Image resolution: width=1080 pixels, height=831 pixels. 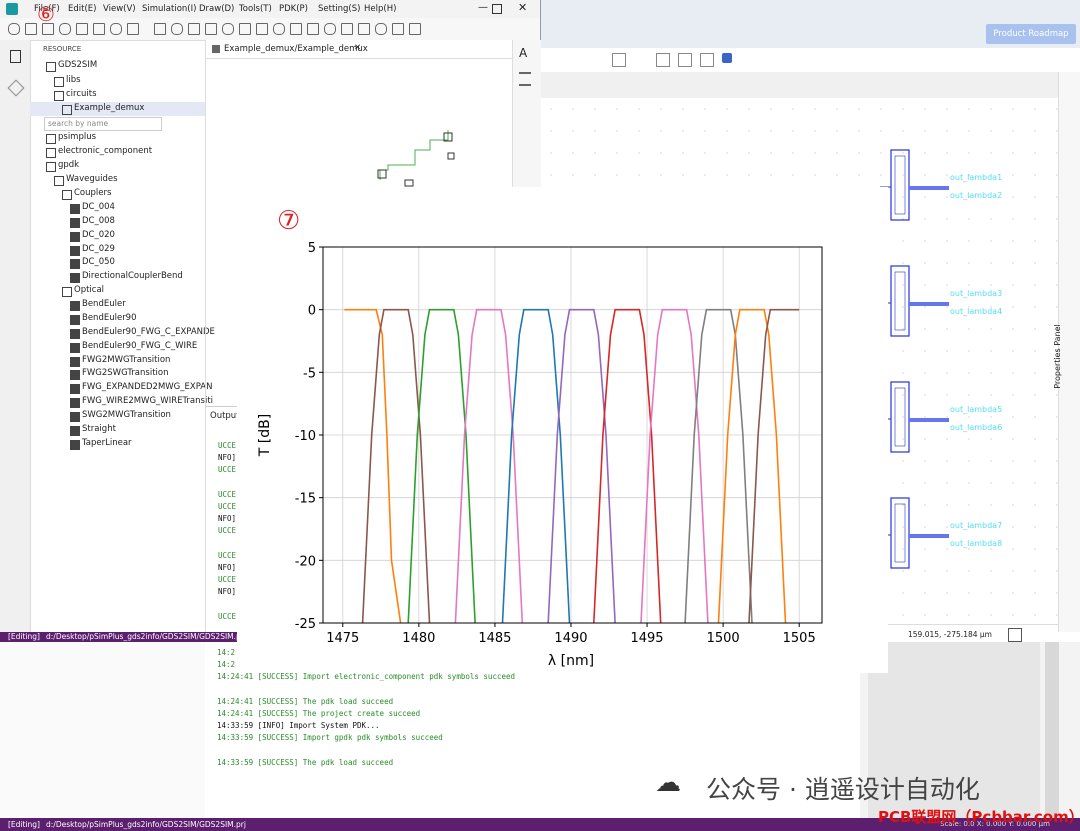 I want to click on y-tick-label: -25, so click(x=305, y=624).